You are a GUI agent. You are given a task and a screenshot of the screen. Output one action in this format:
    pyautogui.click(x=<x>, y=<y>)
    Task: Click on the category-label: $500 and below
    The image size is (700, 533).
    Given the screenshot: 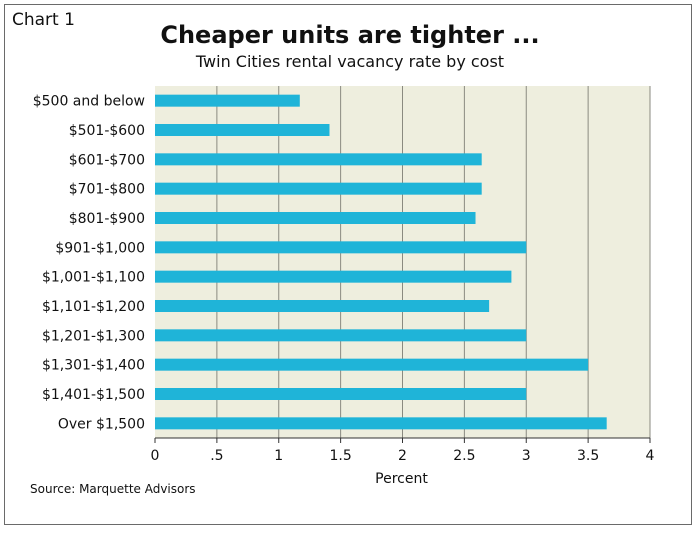 What is the action you would take?
    pyautogui.click(x=89, y=102)
    